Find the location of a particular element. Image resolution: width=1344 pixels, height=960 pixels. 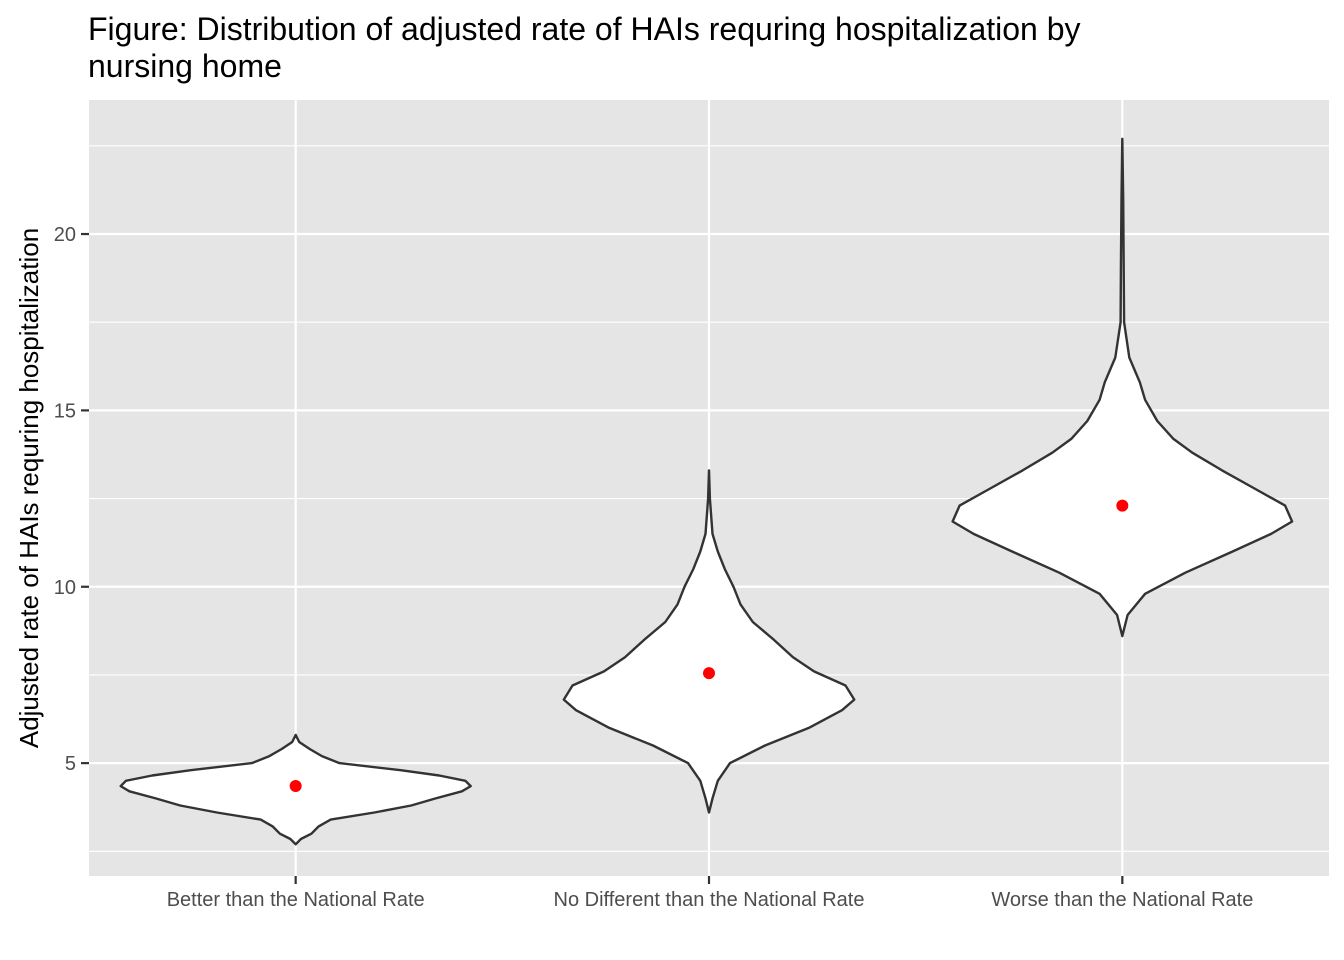

y-axis: 5 10 15 20 is located at coordinates (71, 499).